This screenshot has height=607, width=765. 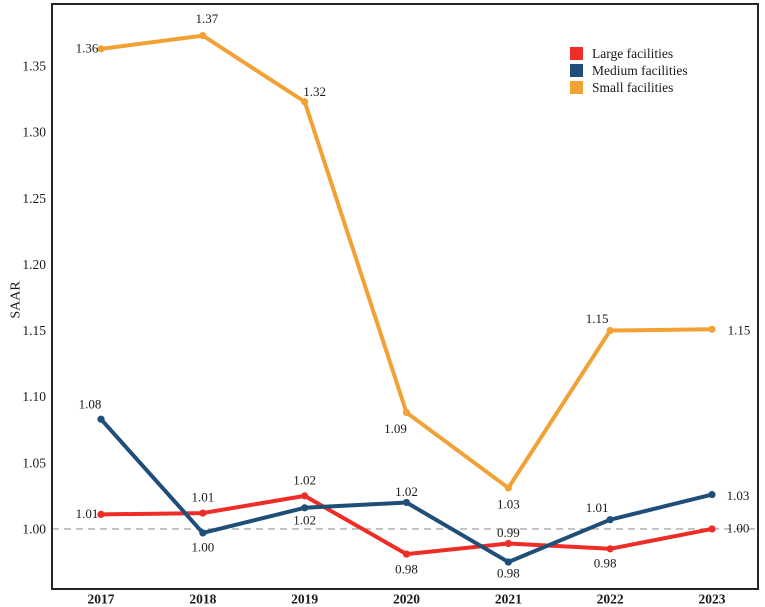 I want to click on data-label-small-facilities-2021: 1.03, so click(x=508, y=503).